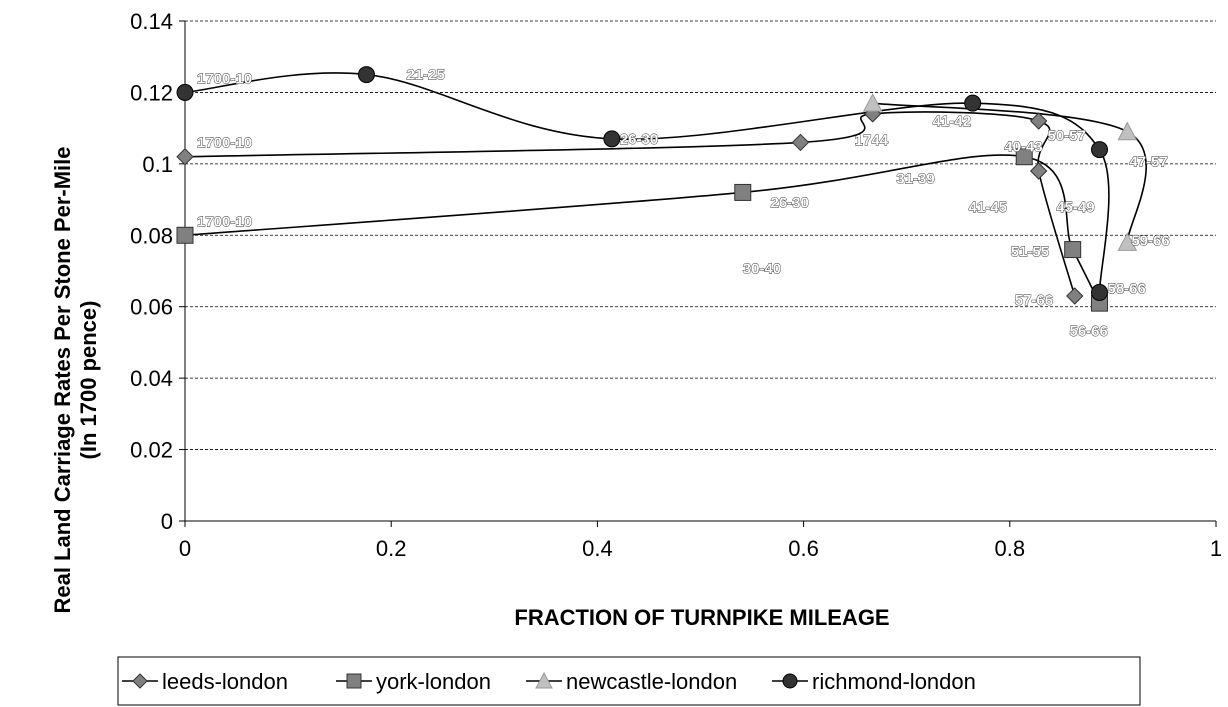 Image resolution: width=1228 pixels, height=707 pixels. Describe the element at coordinates (433, 681) in the screenshot. I see `legend-label-york-london: york-london` at that location.